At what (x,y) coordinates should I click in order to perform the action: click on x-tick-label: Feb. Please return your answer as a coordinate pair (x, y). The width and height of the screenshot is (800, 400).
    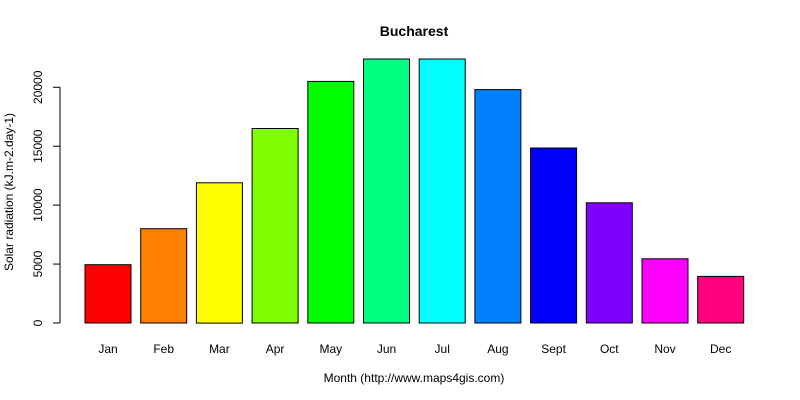
    Looking at the image, I should click on (163, 349).